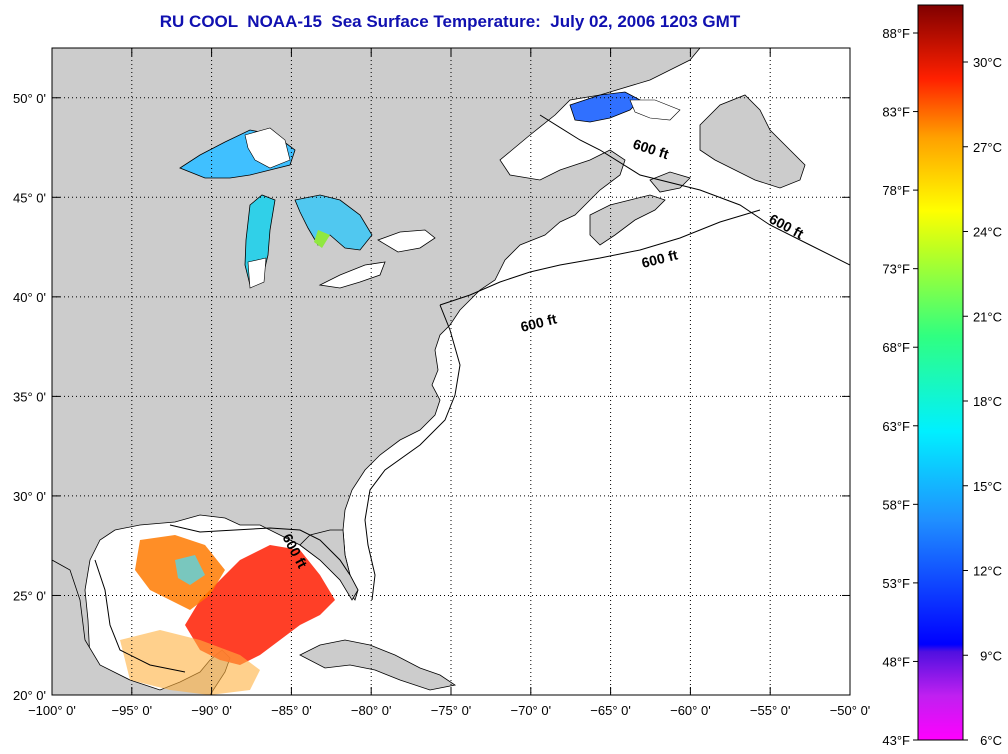 The width and height of the screenshot is (1008, 754). What do you see at coordinates (29, 197) in the screenshot?
I see `lat-tick-label: 45° 0'` at bounding box center [29, 197].